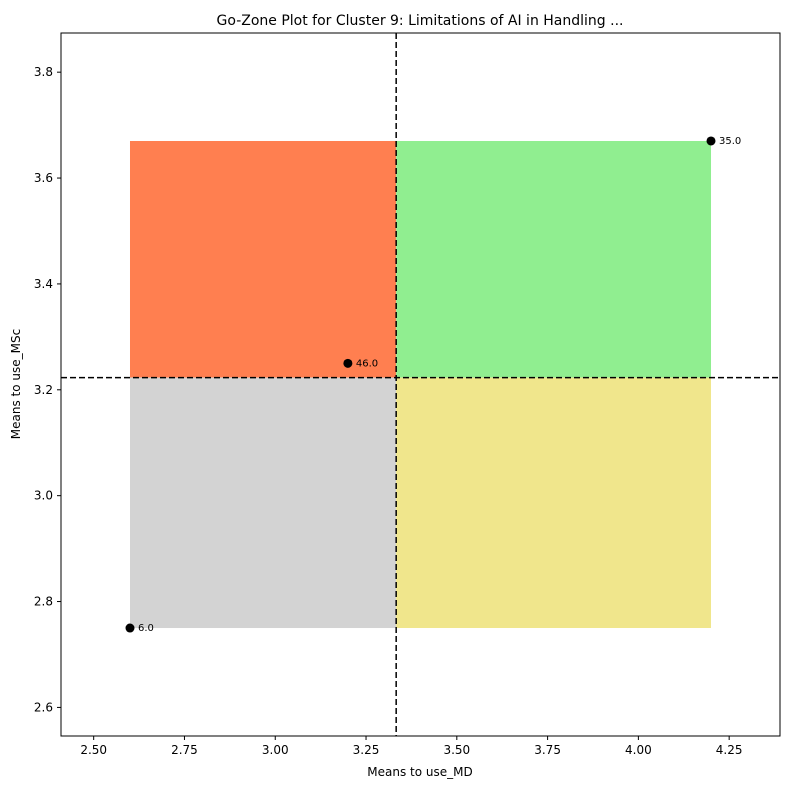  I want to click on x-axis-label: Means to use_MD, so click(419, 772).